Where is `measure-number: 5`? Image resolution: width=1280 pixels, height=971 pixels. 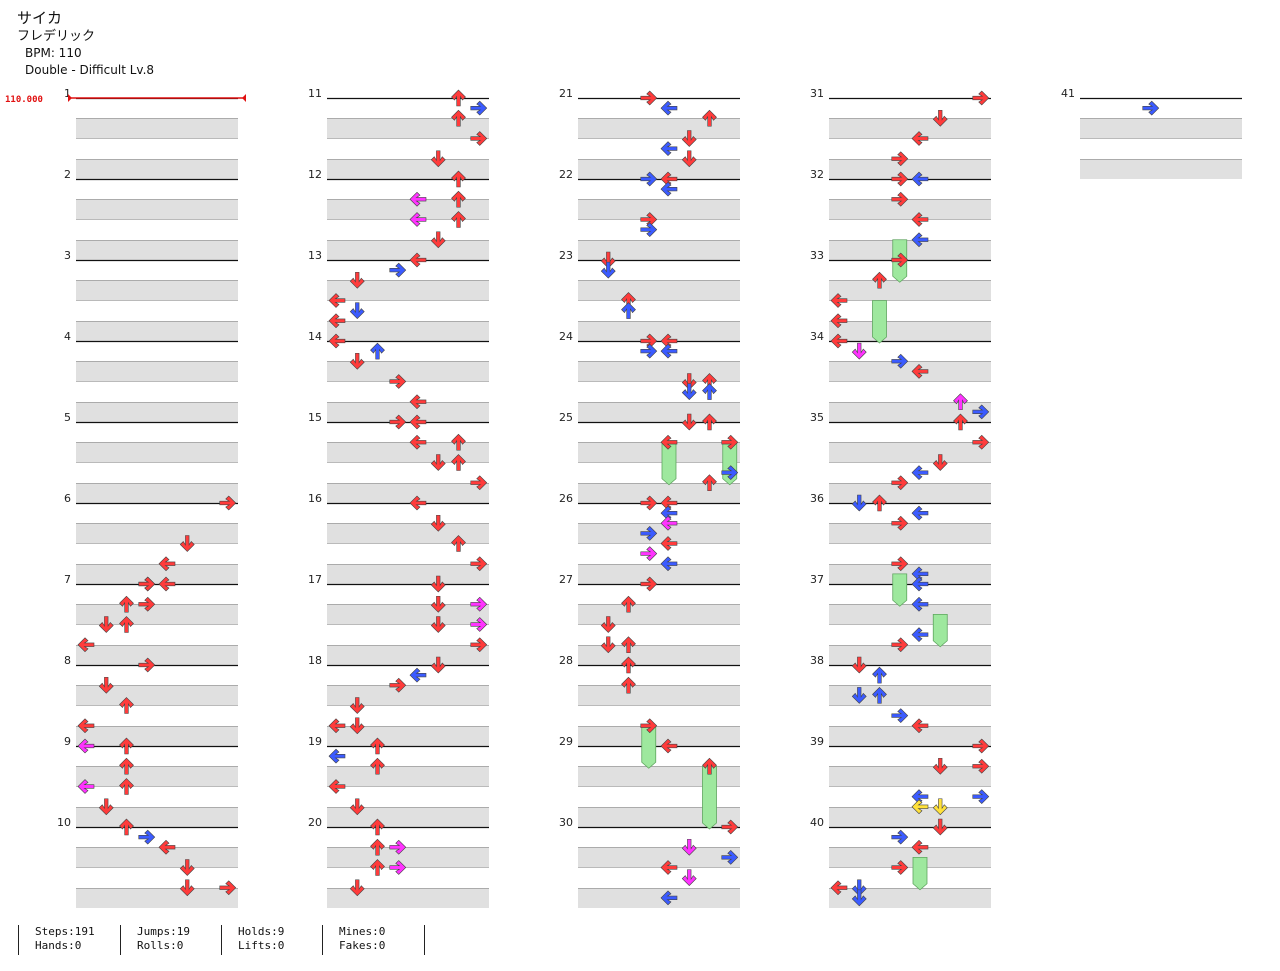 measure-number: 5 is located at coordinates (67, 417).